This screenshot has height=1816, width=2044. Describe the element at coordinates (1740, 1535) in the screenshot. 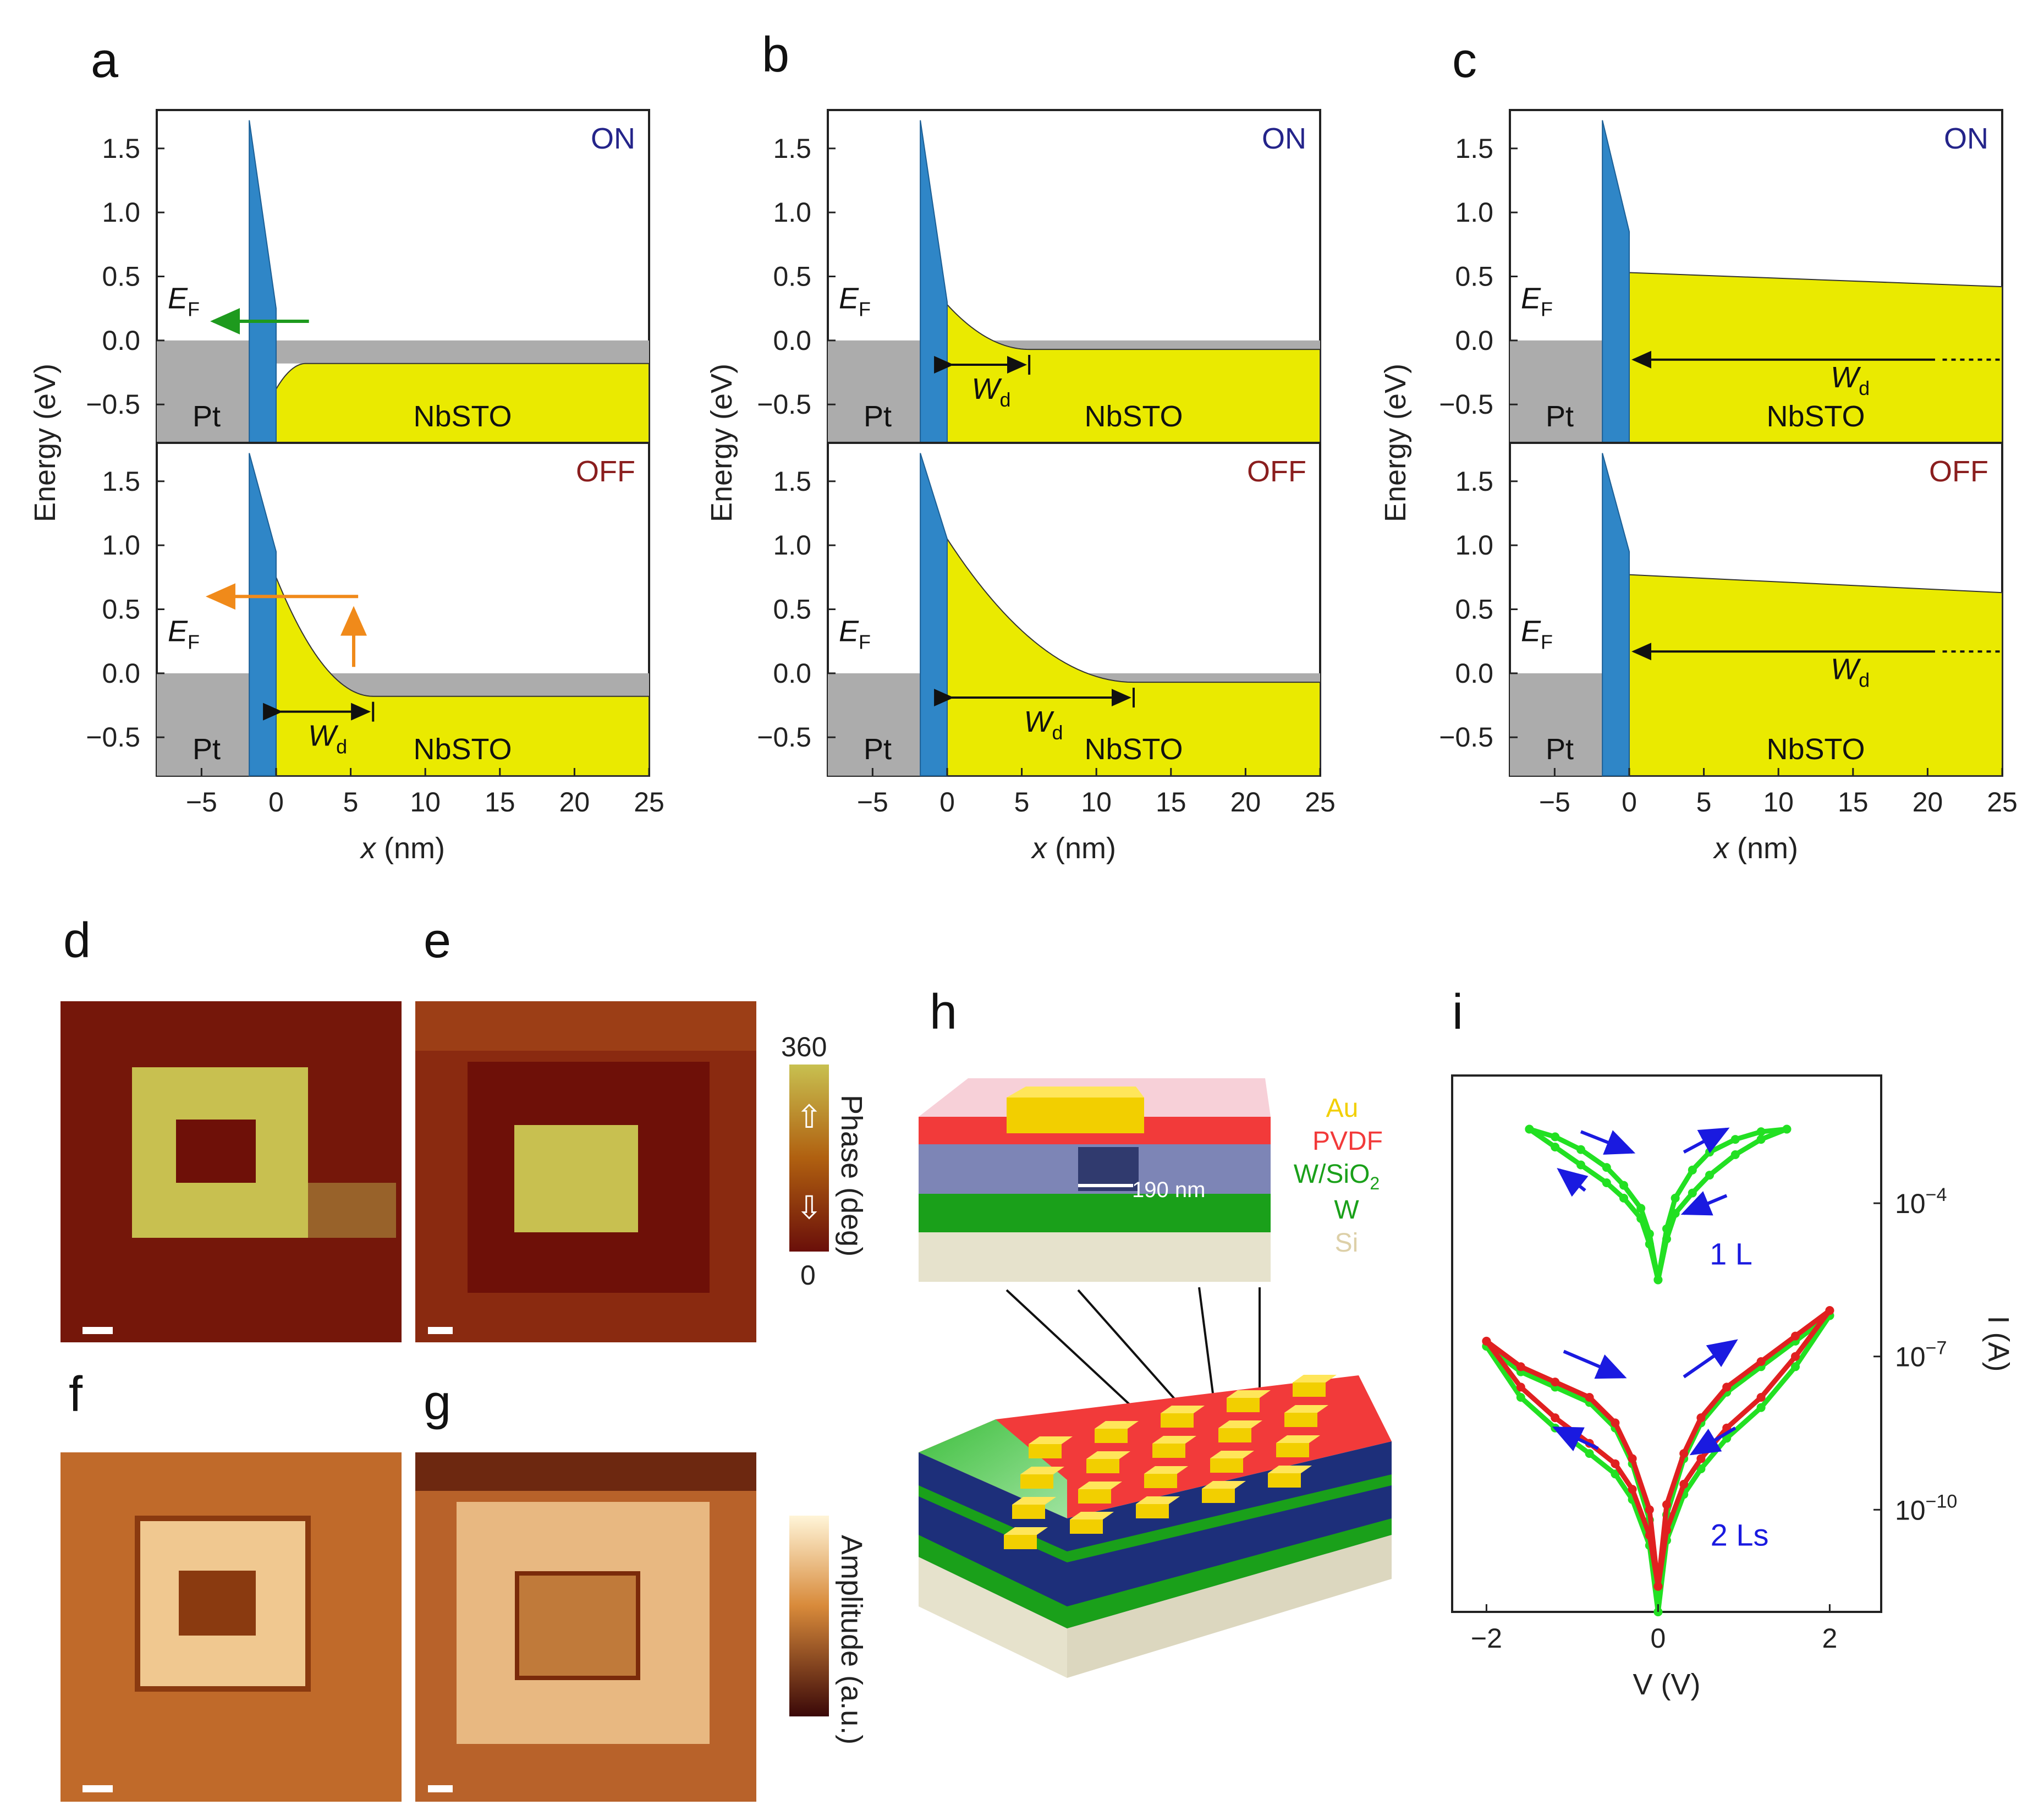

I see `iv-annotation-2ls: 2 Ls` at that location.